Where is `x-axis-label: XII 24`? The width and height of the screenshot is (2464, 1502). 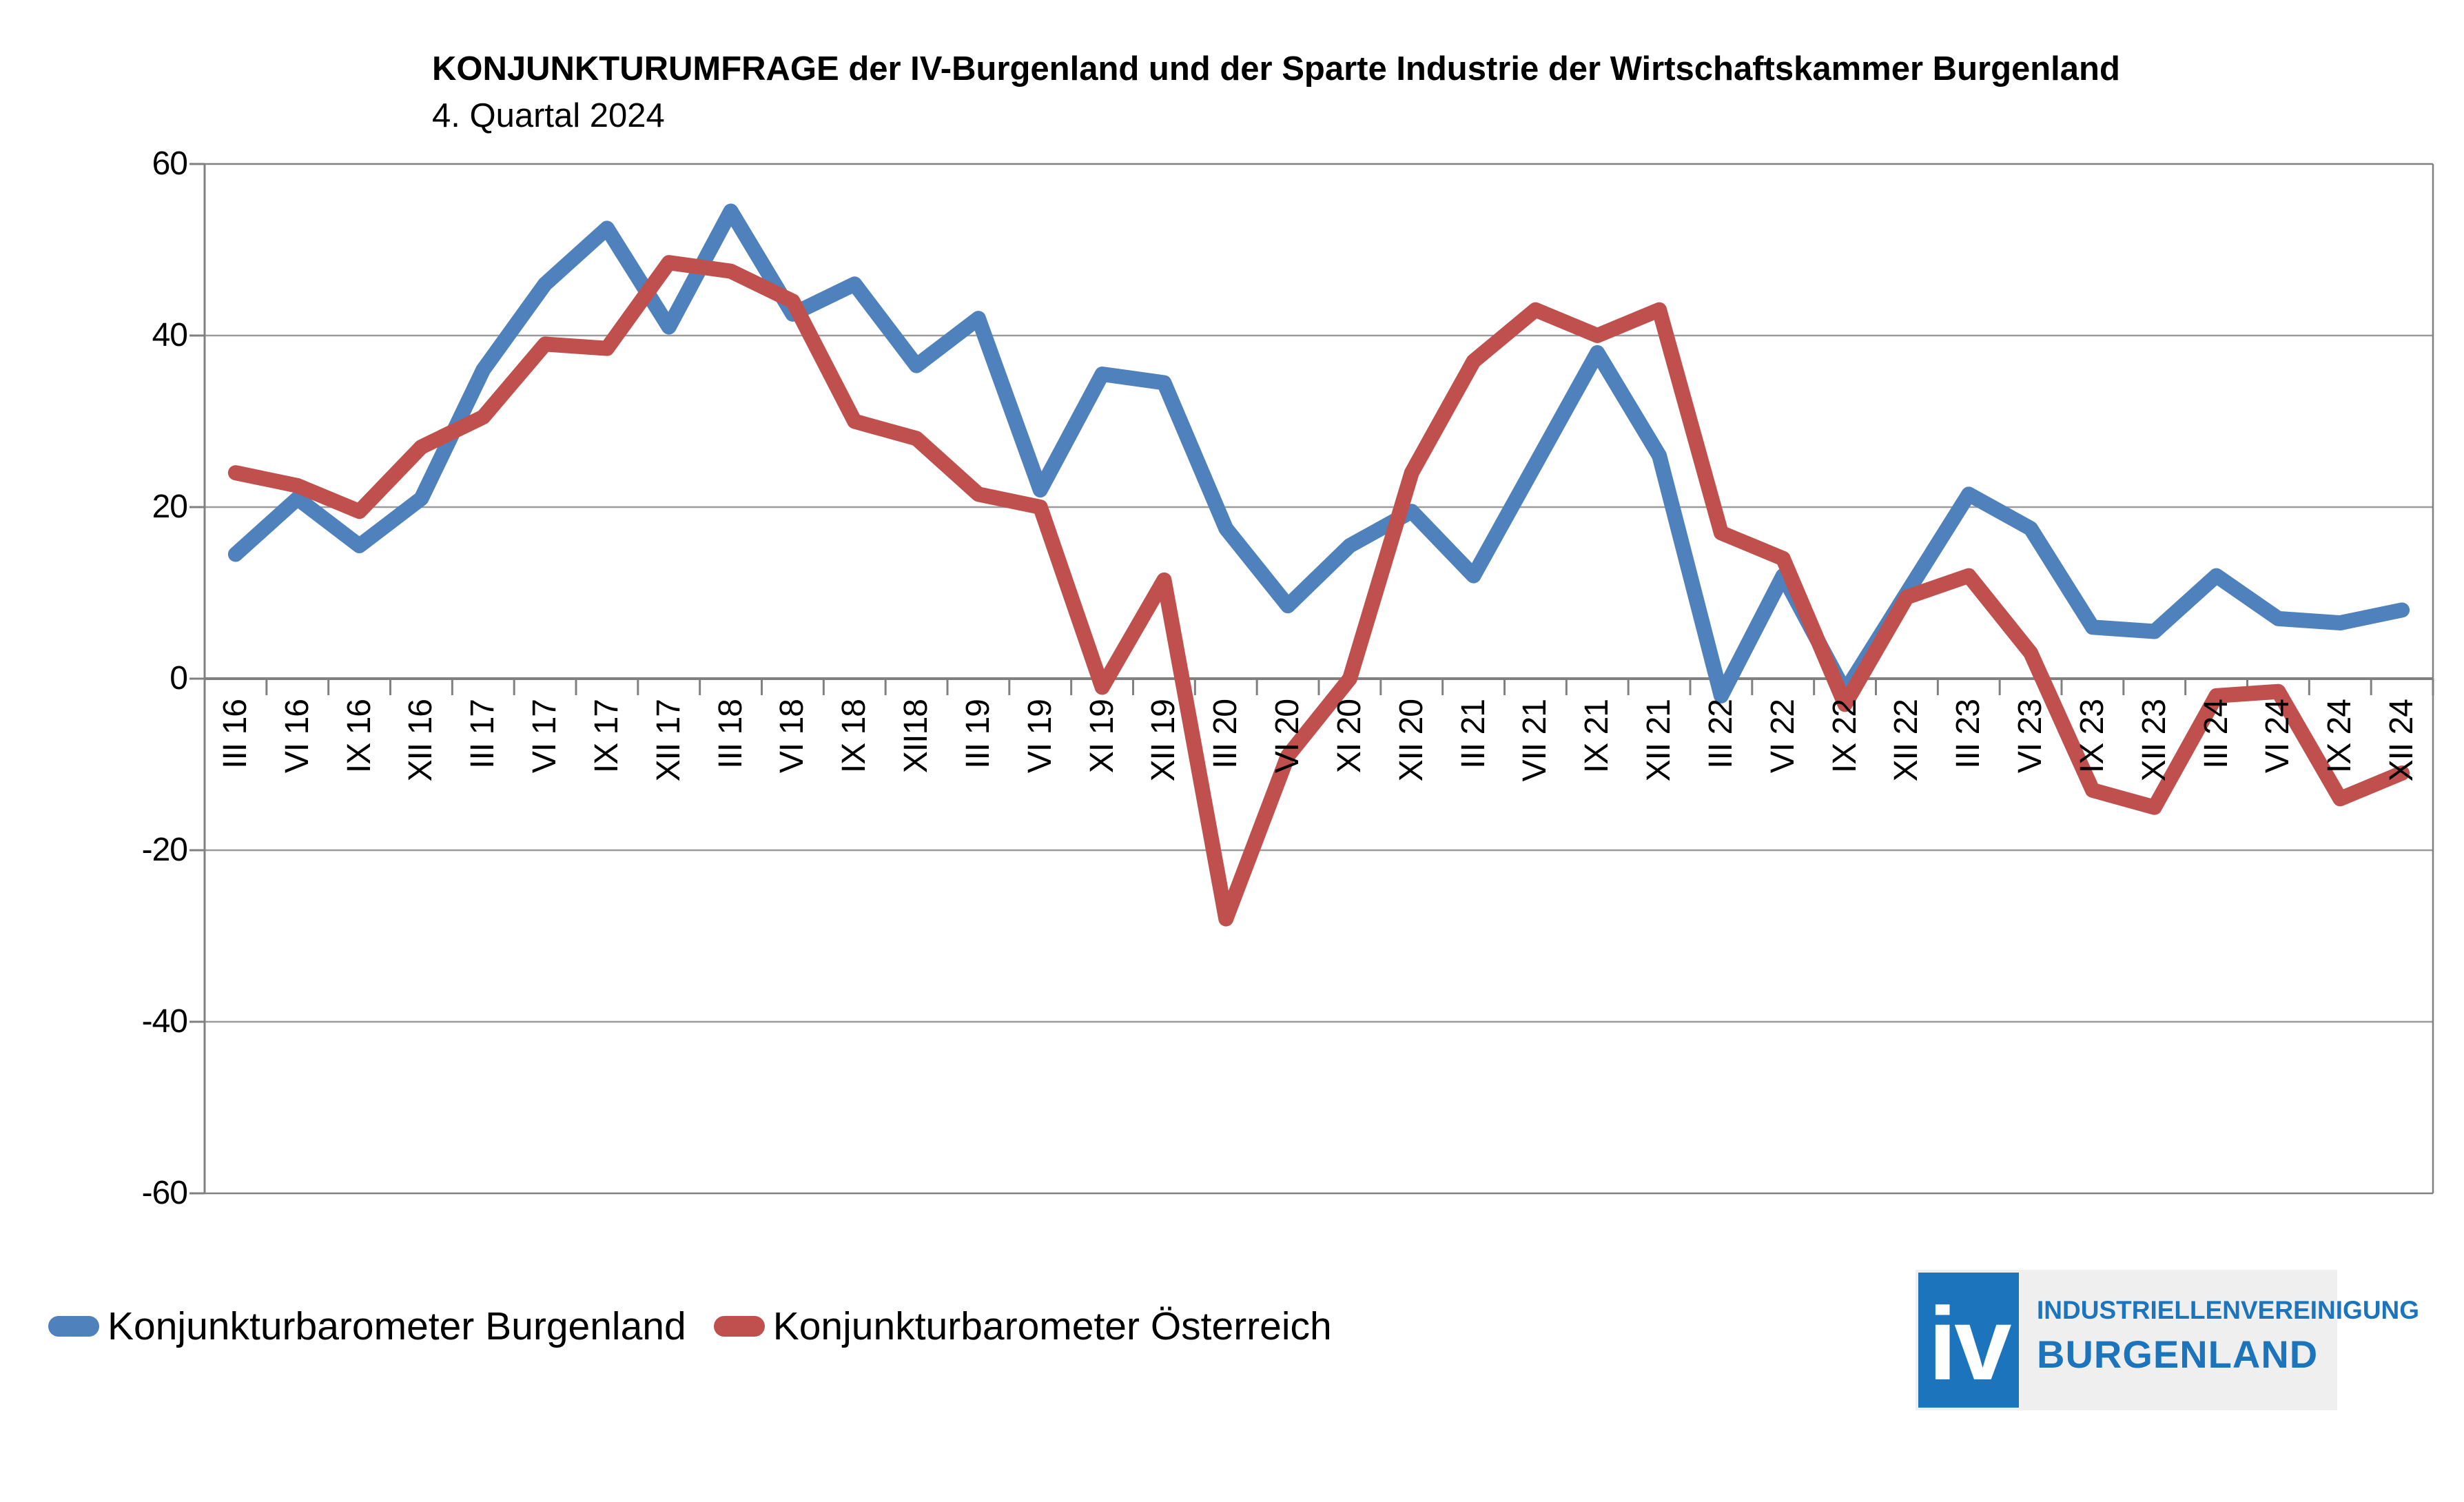 x-axis-label: XII 24 is located at coordinates (2402, 740).